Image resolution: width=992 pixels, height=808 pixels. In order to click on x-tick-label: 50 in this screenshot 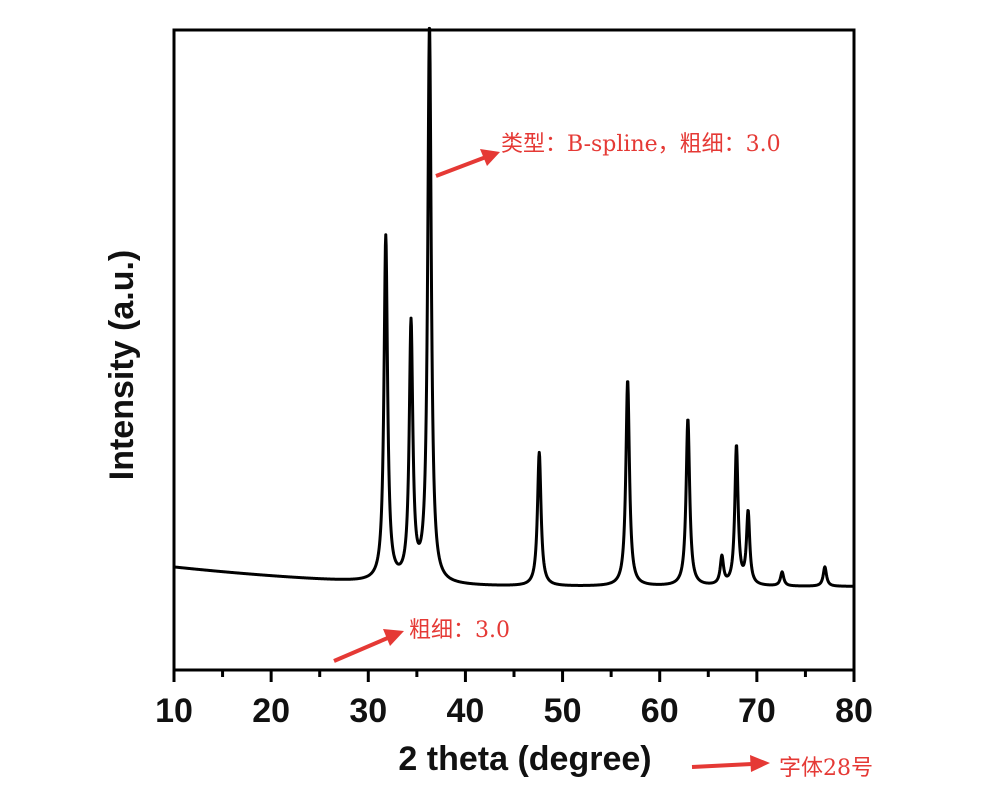, I will do `click(563, 711)`.